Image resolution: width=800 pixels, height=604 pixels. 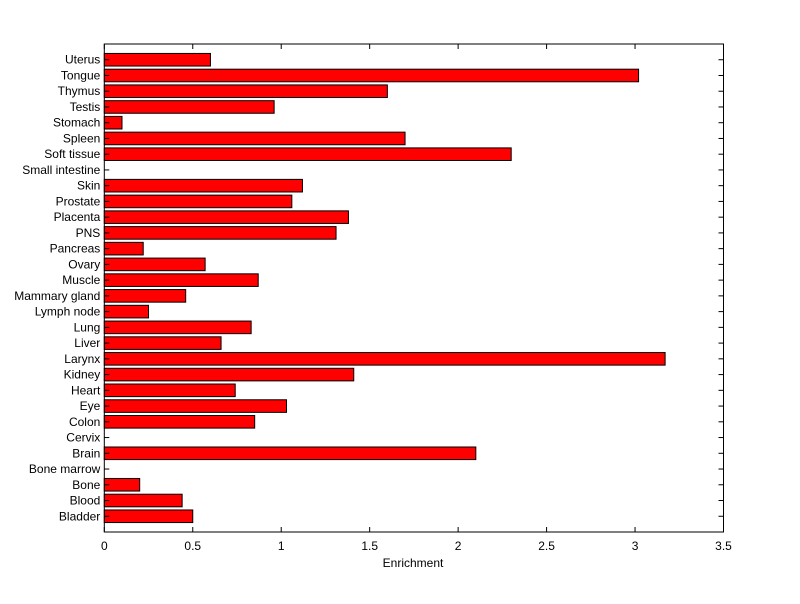 What do you see at coordinates (126, 311) in the screenshot?
I see `bar-lymph-node` at bounding box center [126, 311].